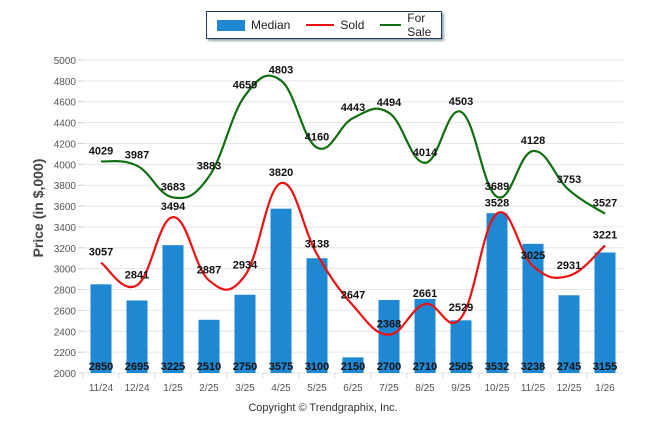 The image size is (646, 434). I want to click on y-tick-label: 4800, so click(65, 82).